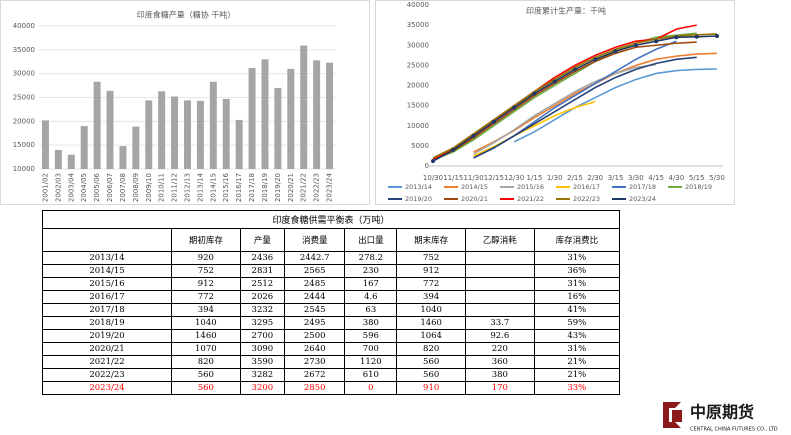 The height and width of the screenshot is (435, 791). I want to click on x-tick-label: 2001/02, so click(45, 187).